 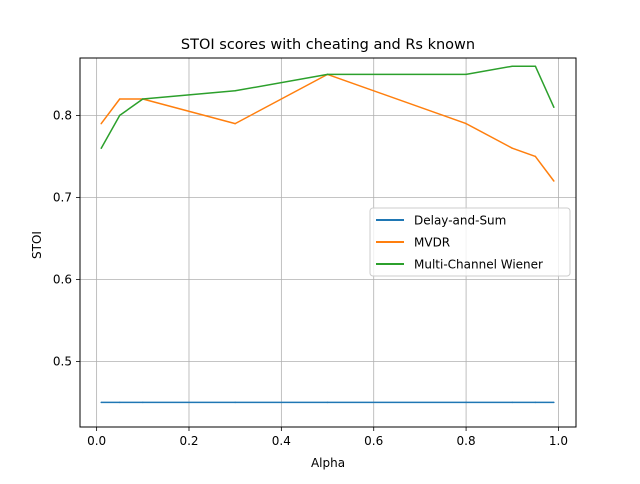 What do you see at coordinates (373, 441) in the screenshot?
I see `x-tick-label: 0.6` at bounding box center [373, 441].